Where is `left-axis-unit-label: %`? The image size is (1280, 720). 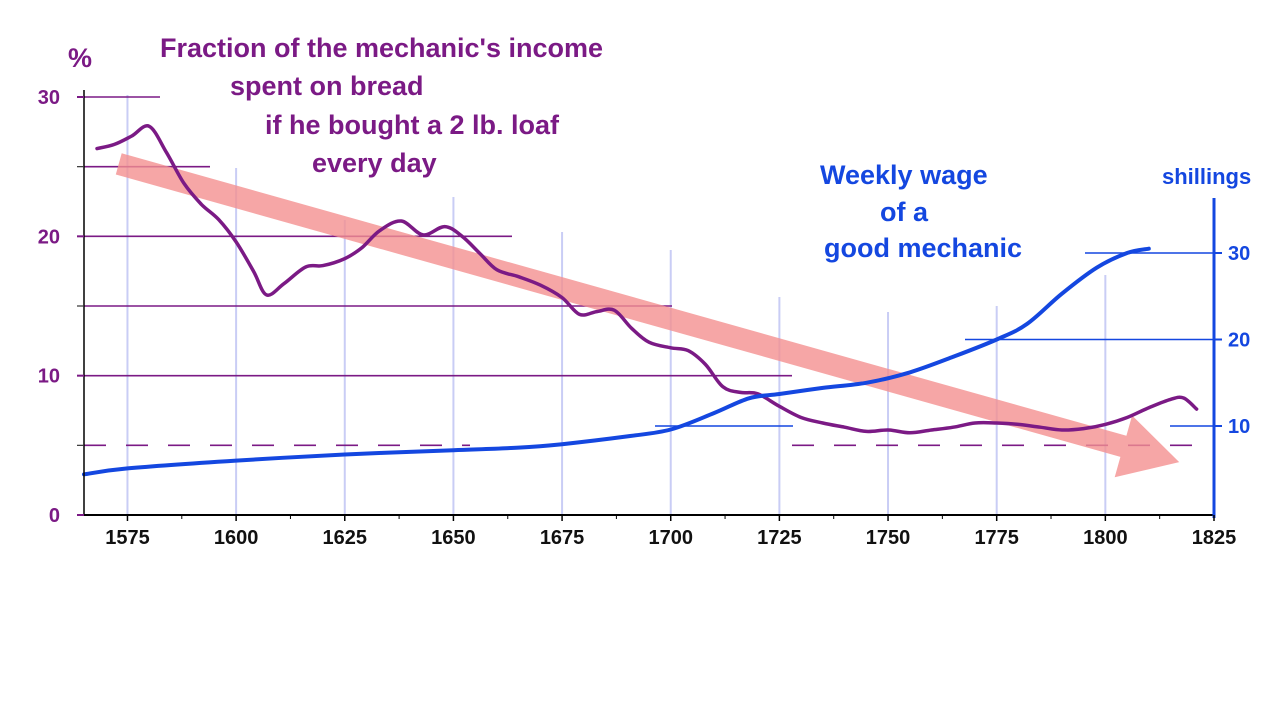 left-axis-unit-label: % is located at coordinates (80, 58).